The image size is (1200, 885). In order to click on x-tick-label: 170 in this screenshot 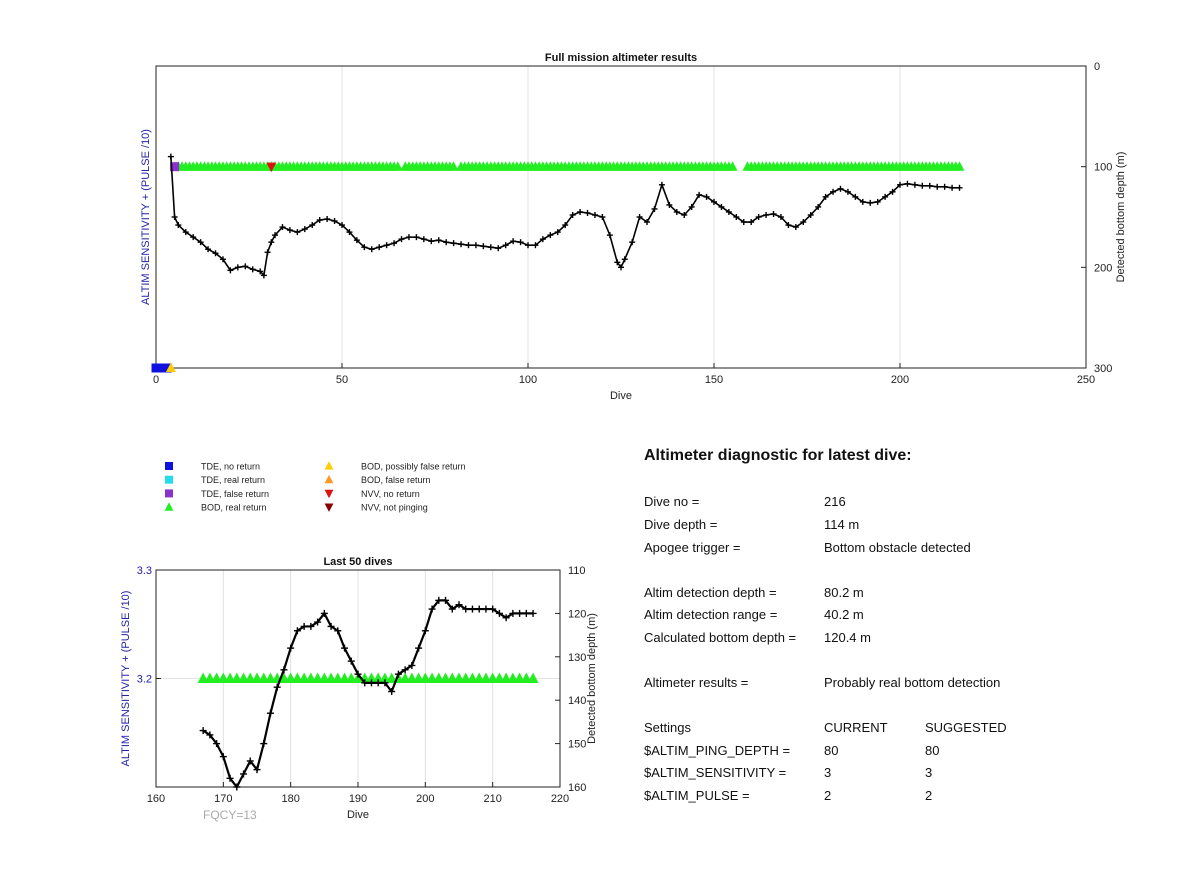, I will do `click(223, 799)`.